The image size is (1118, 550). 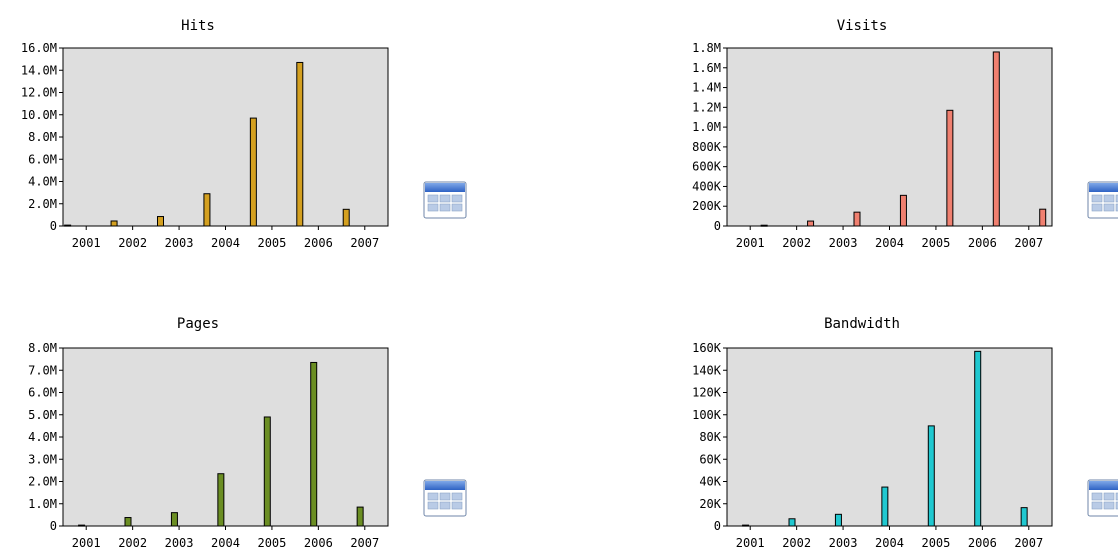 What do you see at coordinates (706, 68) in the screenshot?
I see `y-tick-label: 1.6M` at bounding box center [706, 68].